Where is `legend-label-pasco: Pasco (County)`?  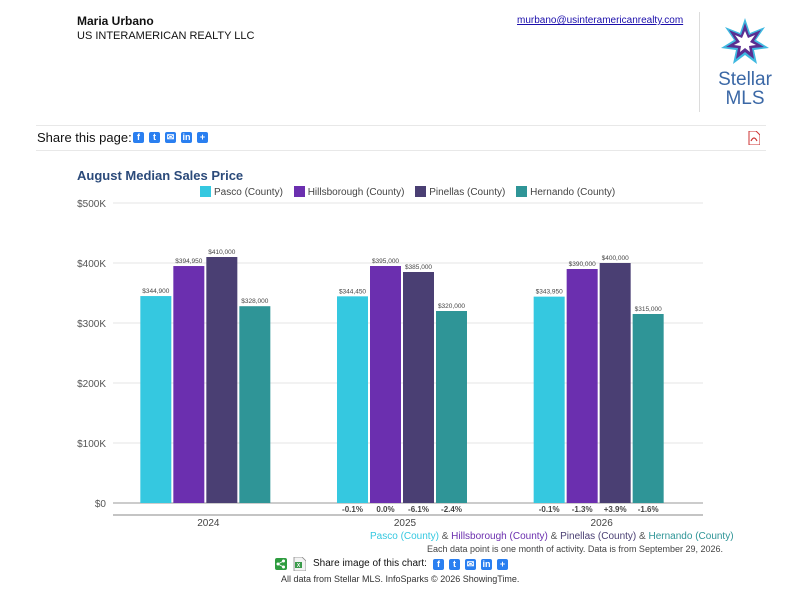 legend-label-pasco: Pasco (County) is located at coordinates (248, 192).